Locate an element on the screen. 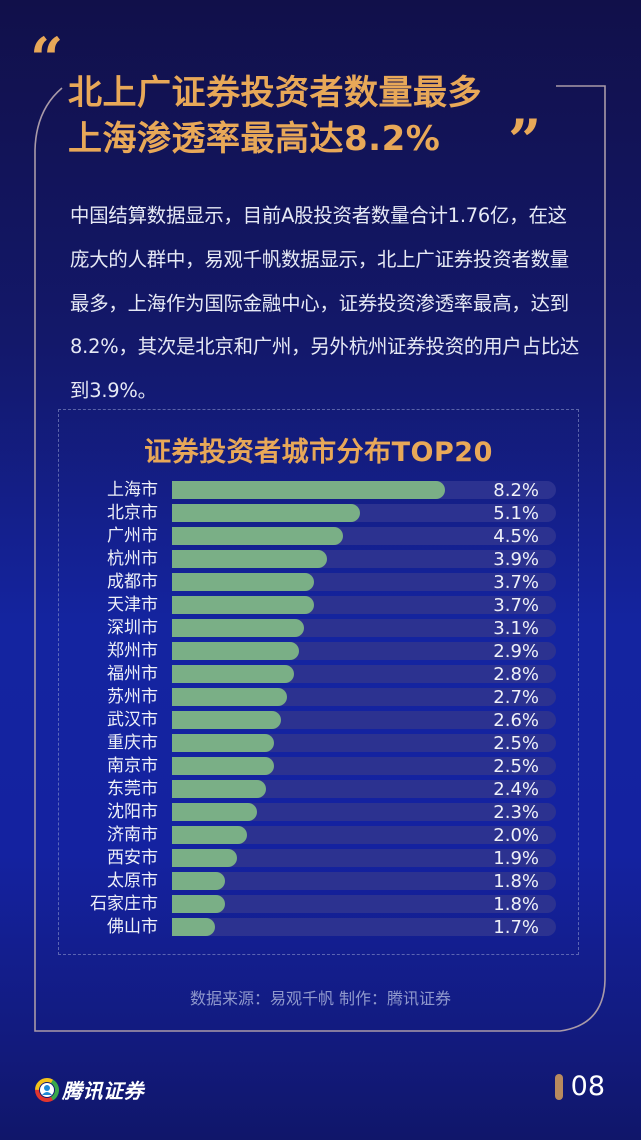 This screenshot has height=1140, width=641. value-label: 2.8% is located at coordinates (516, 674).